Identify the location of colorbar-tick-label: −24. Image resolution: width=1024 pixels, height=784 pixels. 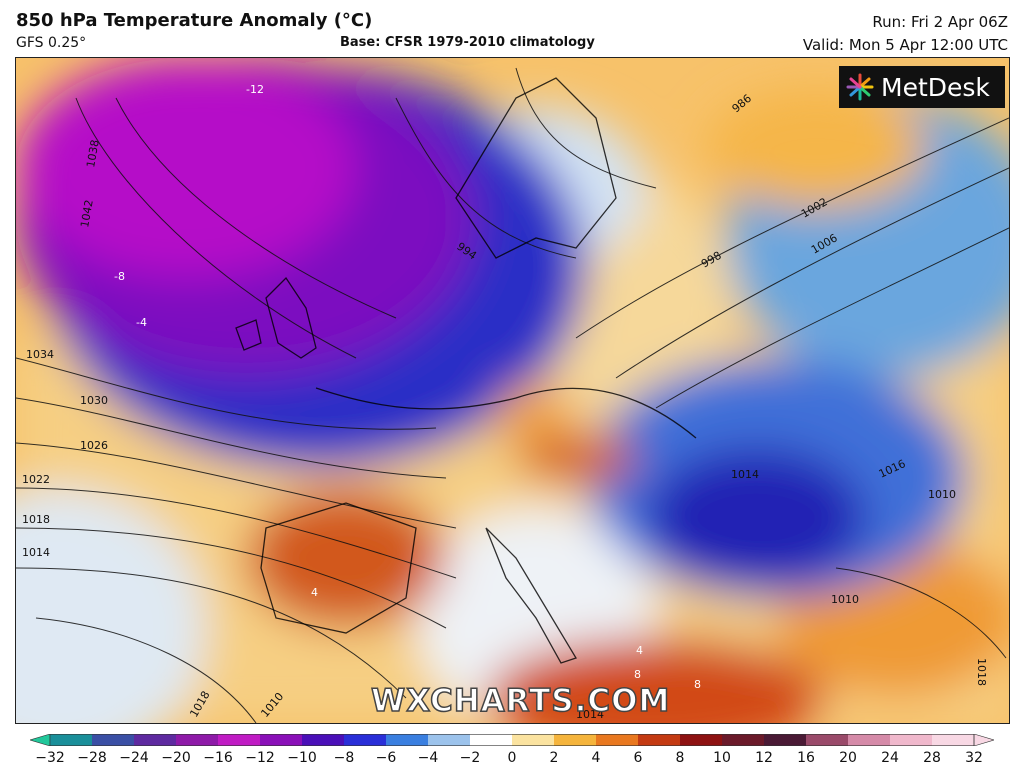
(134, 758).